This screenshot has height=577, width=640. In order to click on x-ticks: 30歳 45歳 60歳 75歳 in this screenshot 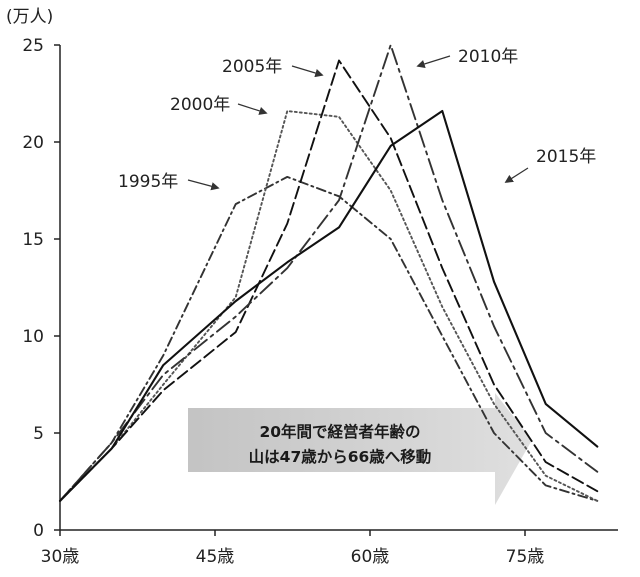, I will do `click(293, 548)`.